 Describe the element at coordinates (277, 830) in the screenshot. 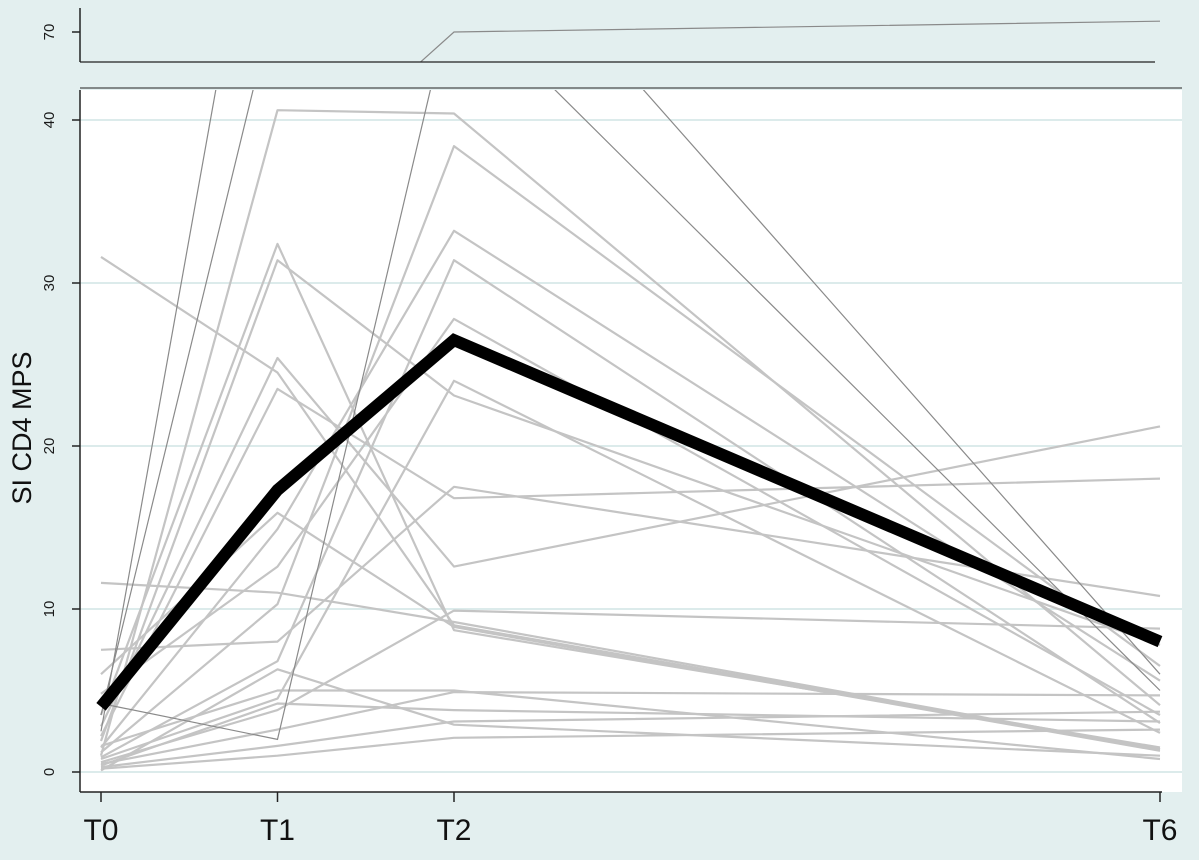

I see `x-tick-label: T1` at that location.